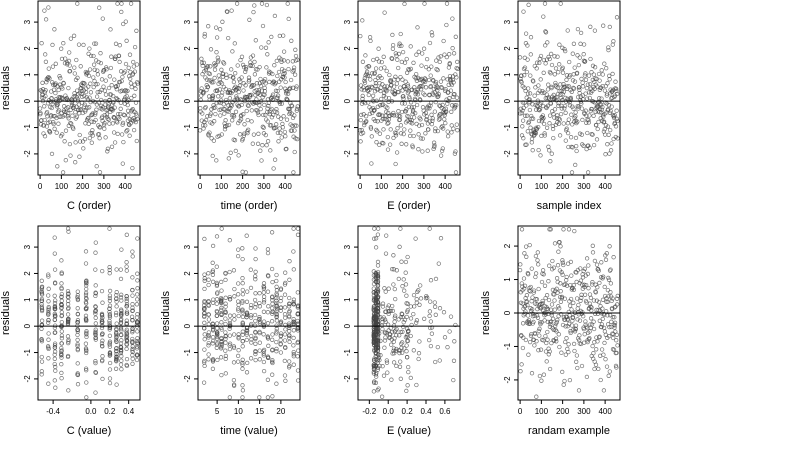  I want to click on y-tick-label: -2, so click(507, 154).